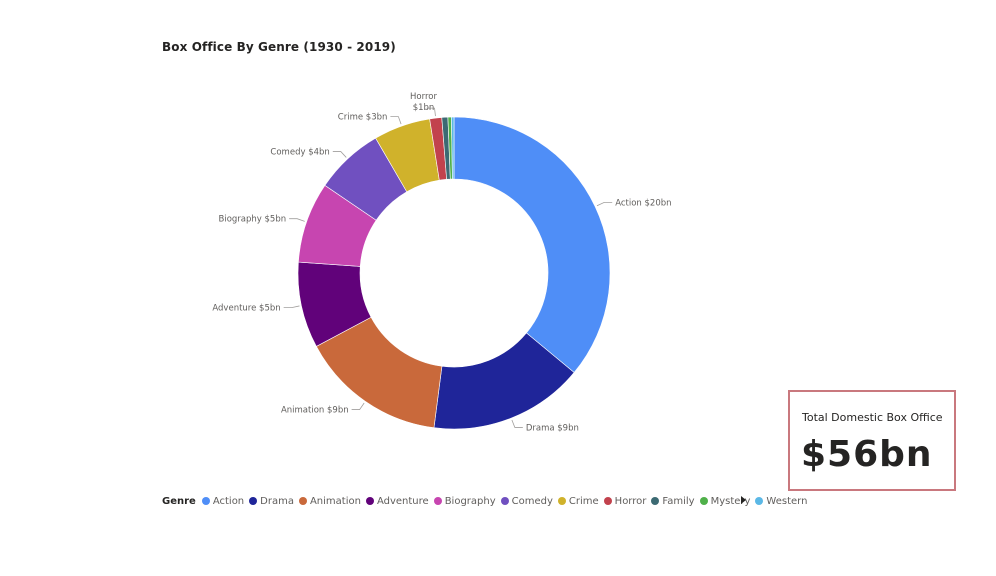  What do you see at coordinates (678, 501) in the screenshot?
I see `legend-label-family: Family` at bounding box center [678, 501].